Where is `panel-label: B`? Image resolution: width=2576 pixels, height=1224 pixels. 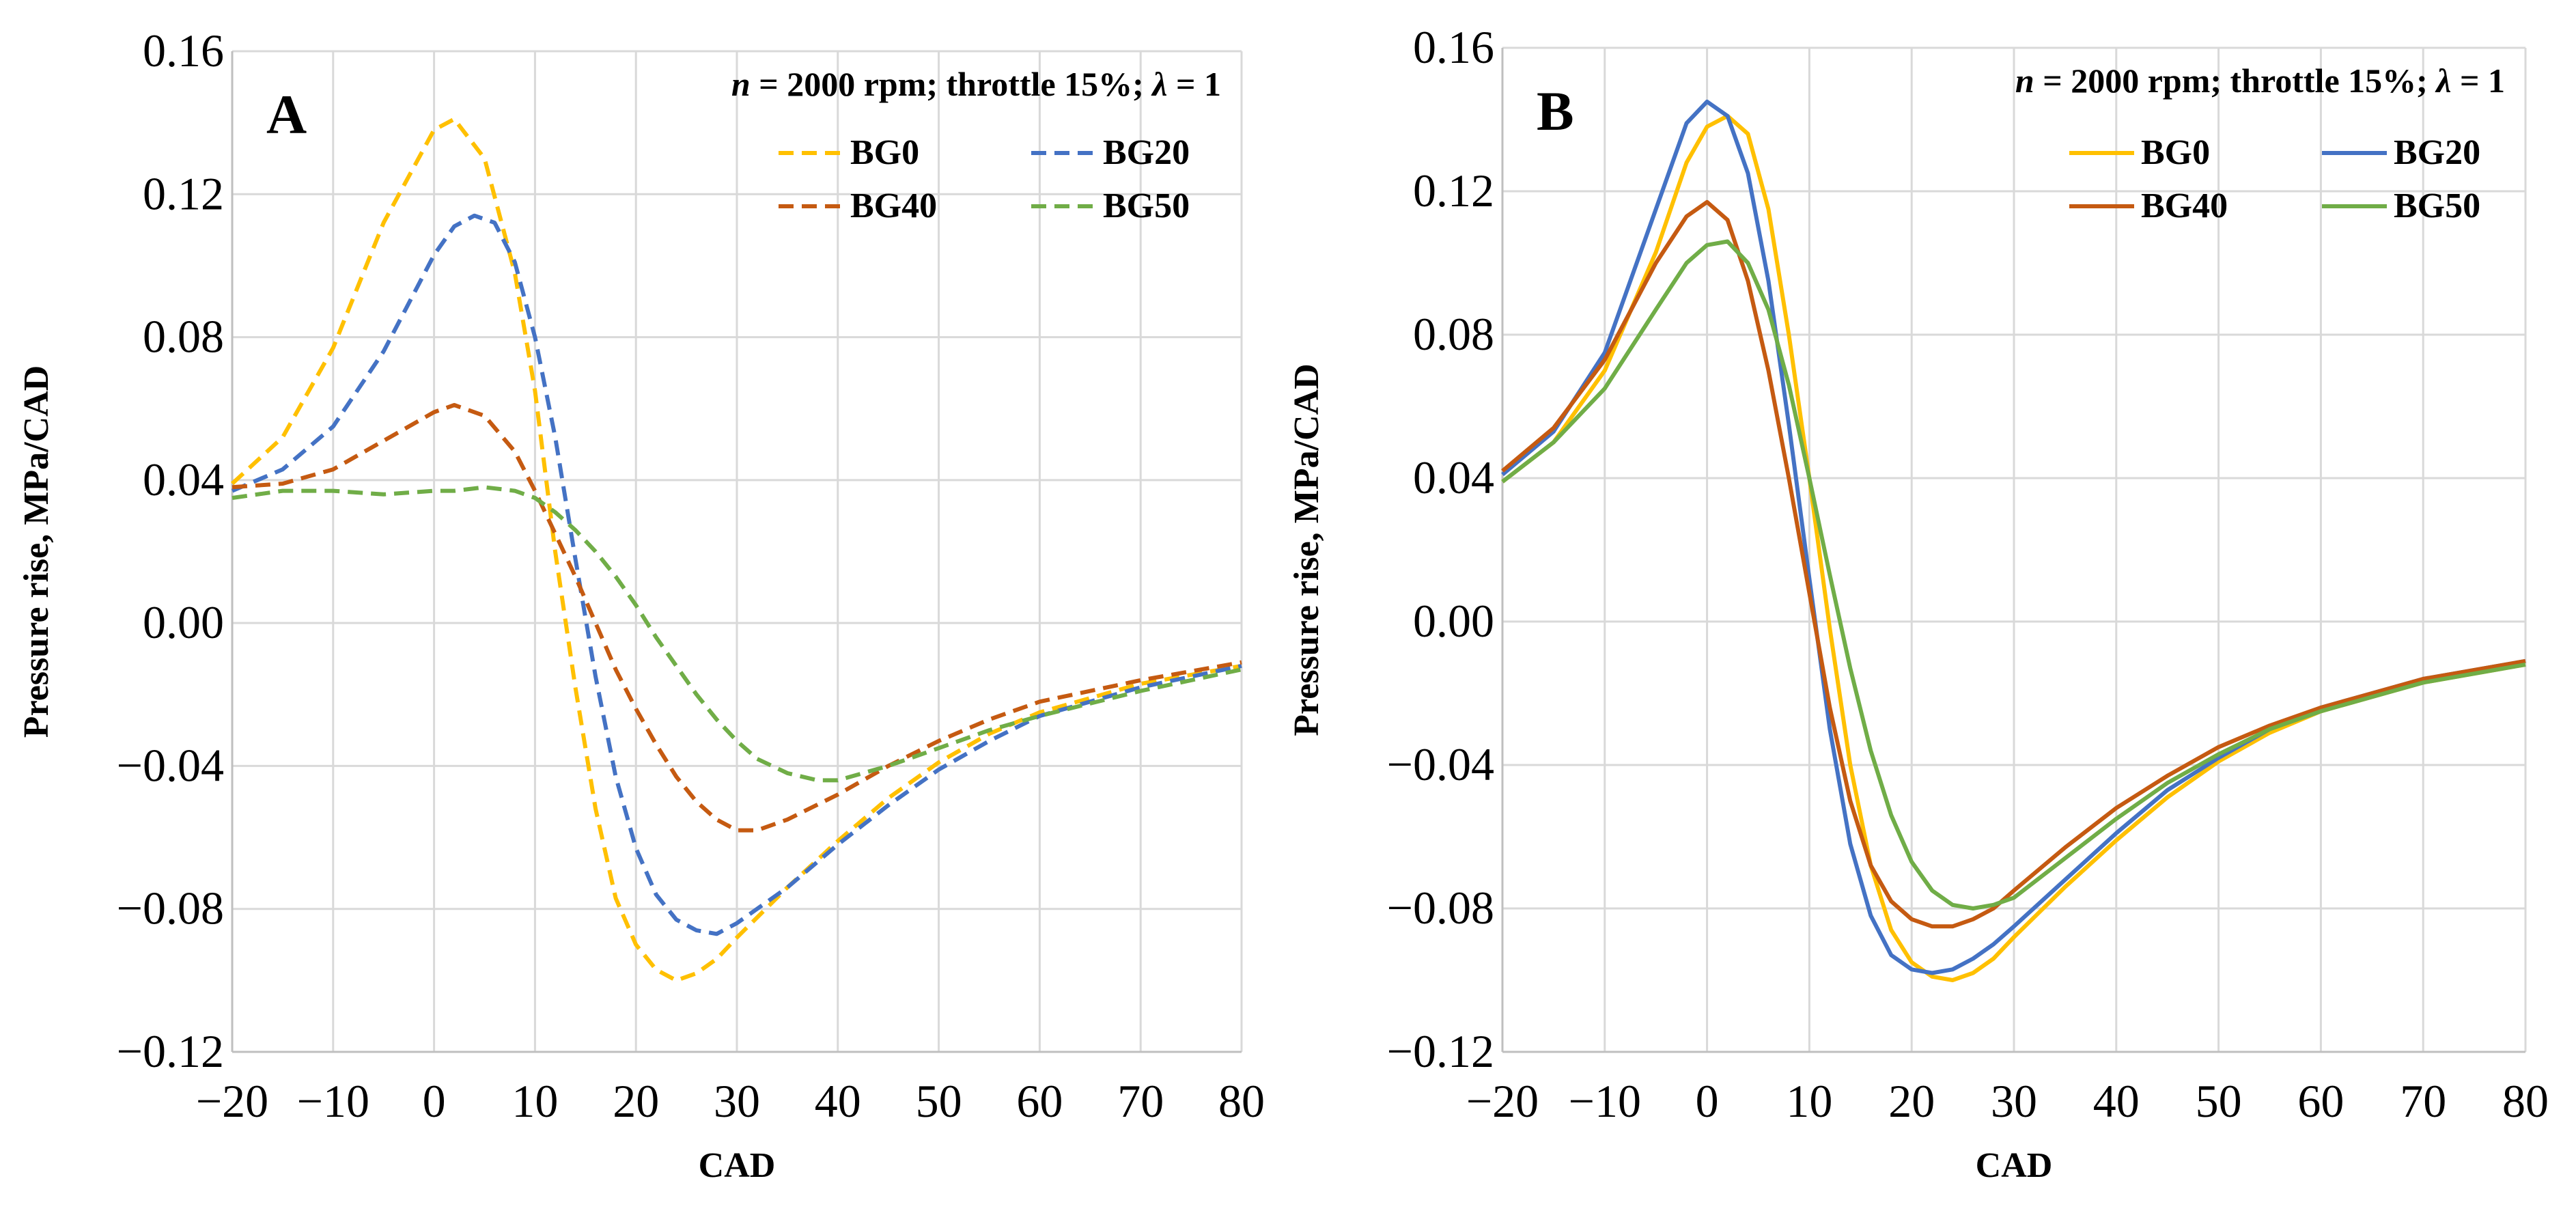 panel-label: B is located at coordinates (1555, 111).